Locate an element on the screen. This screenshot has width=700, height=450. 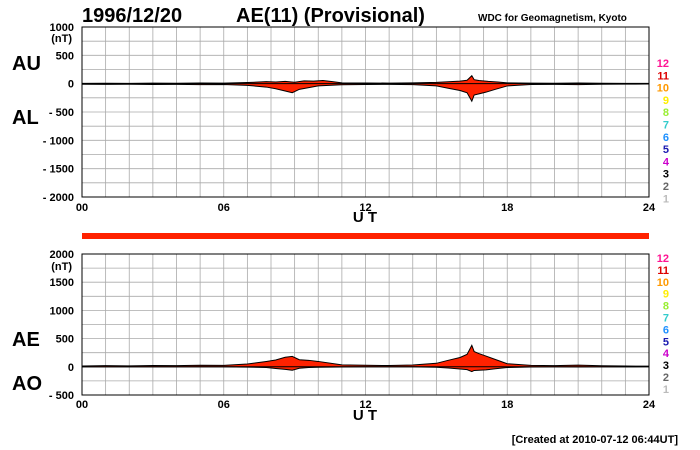
yticks-ae-ao: 2000 1500 1000 500 0 - 500 is located at coordinates (61, 325).